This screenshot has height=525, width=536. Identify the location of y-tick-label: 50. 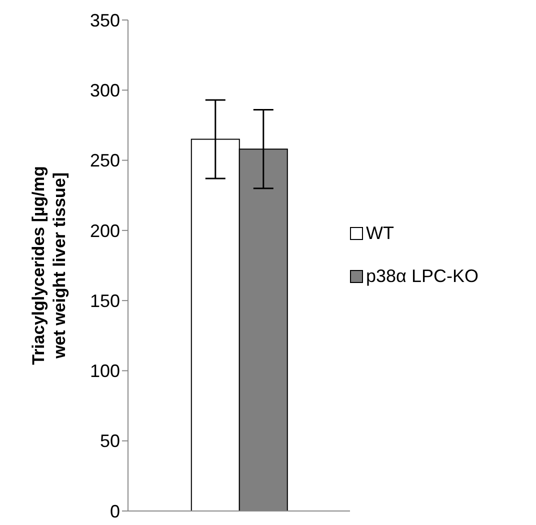
(110, 441).